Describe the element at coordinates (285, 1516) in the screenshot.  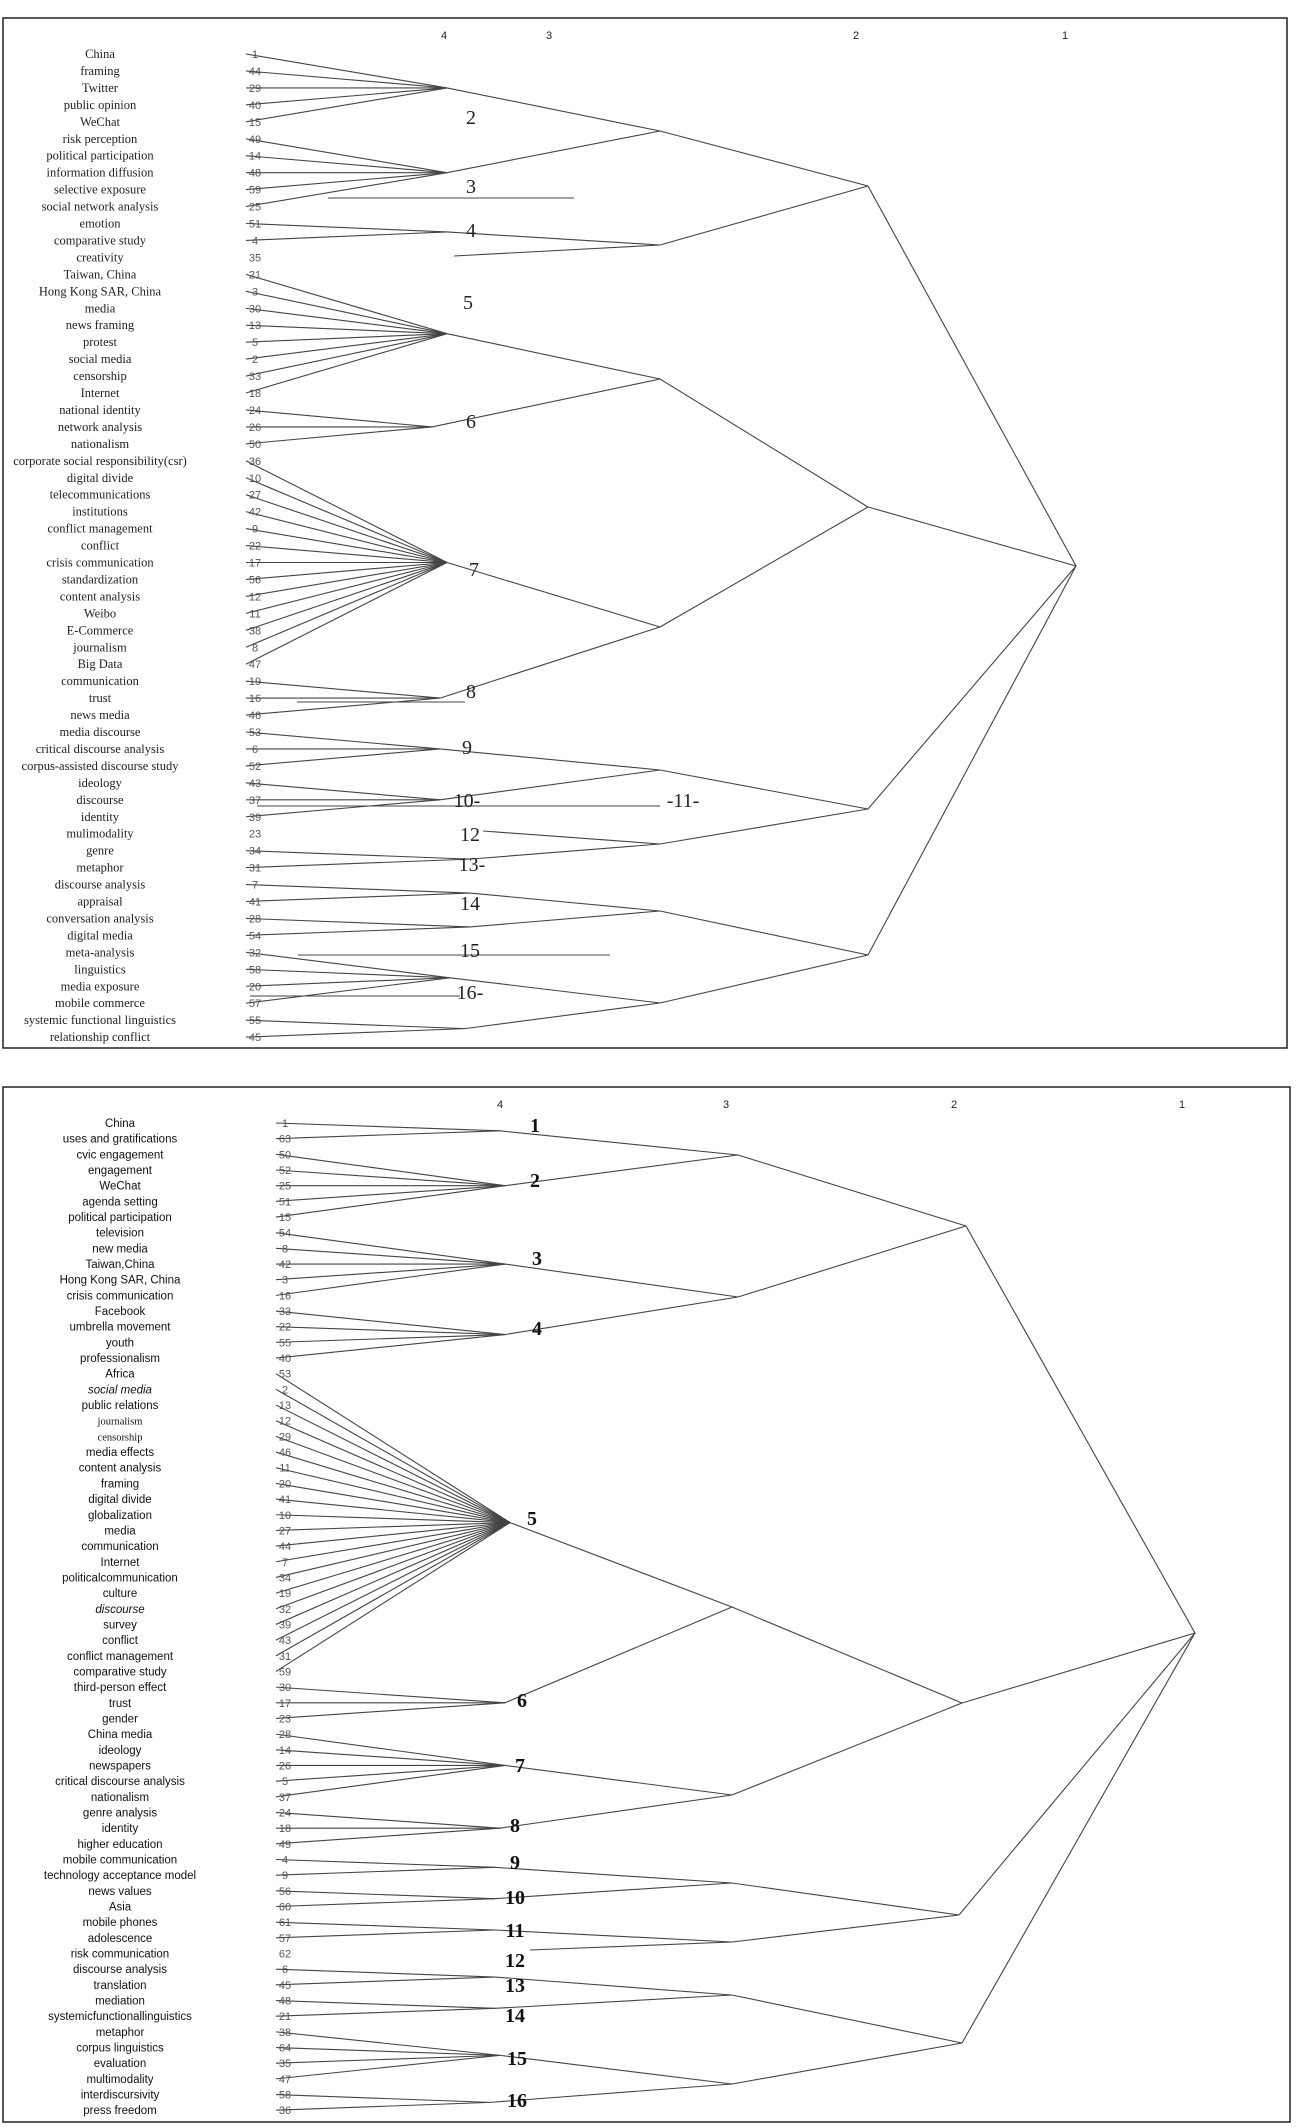
I see `keyword-id: 10` at that location.